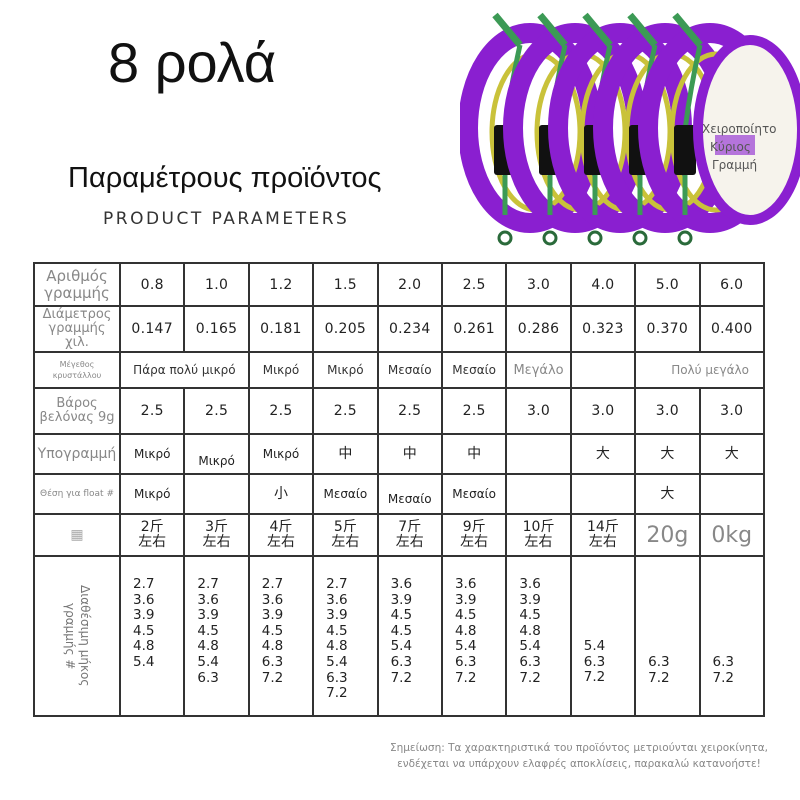 Image resolution: width=800 pixels, height=800 pixels. What do you see at coordinates (603, 636) in the screenshot?
I see `length-cell: 5.4 6.3 7.2` at bounding box center [603, 636].